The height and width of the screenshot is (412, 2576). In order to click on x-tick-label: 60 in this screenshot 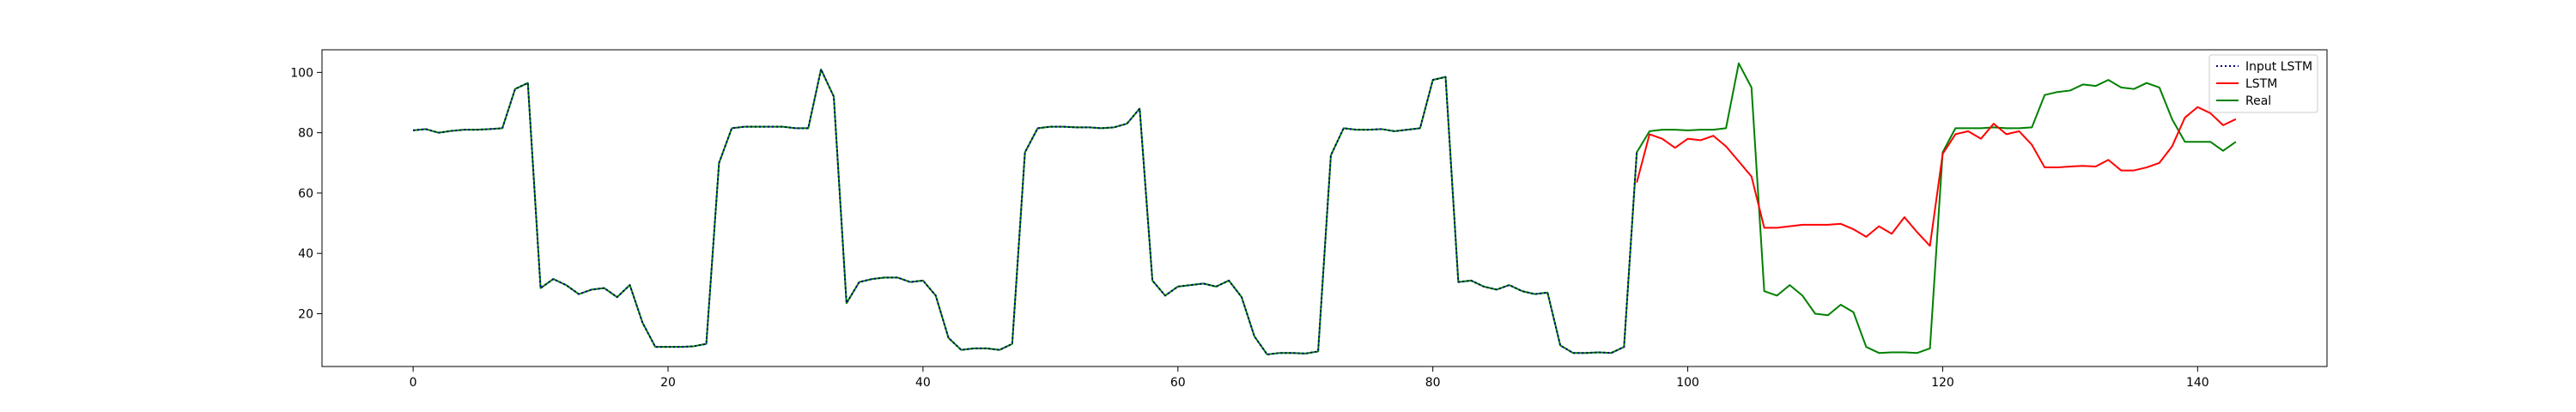, I will do `click(1178, 383)`.